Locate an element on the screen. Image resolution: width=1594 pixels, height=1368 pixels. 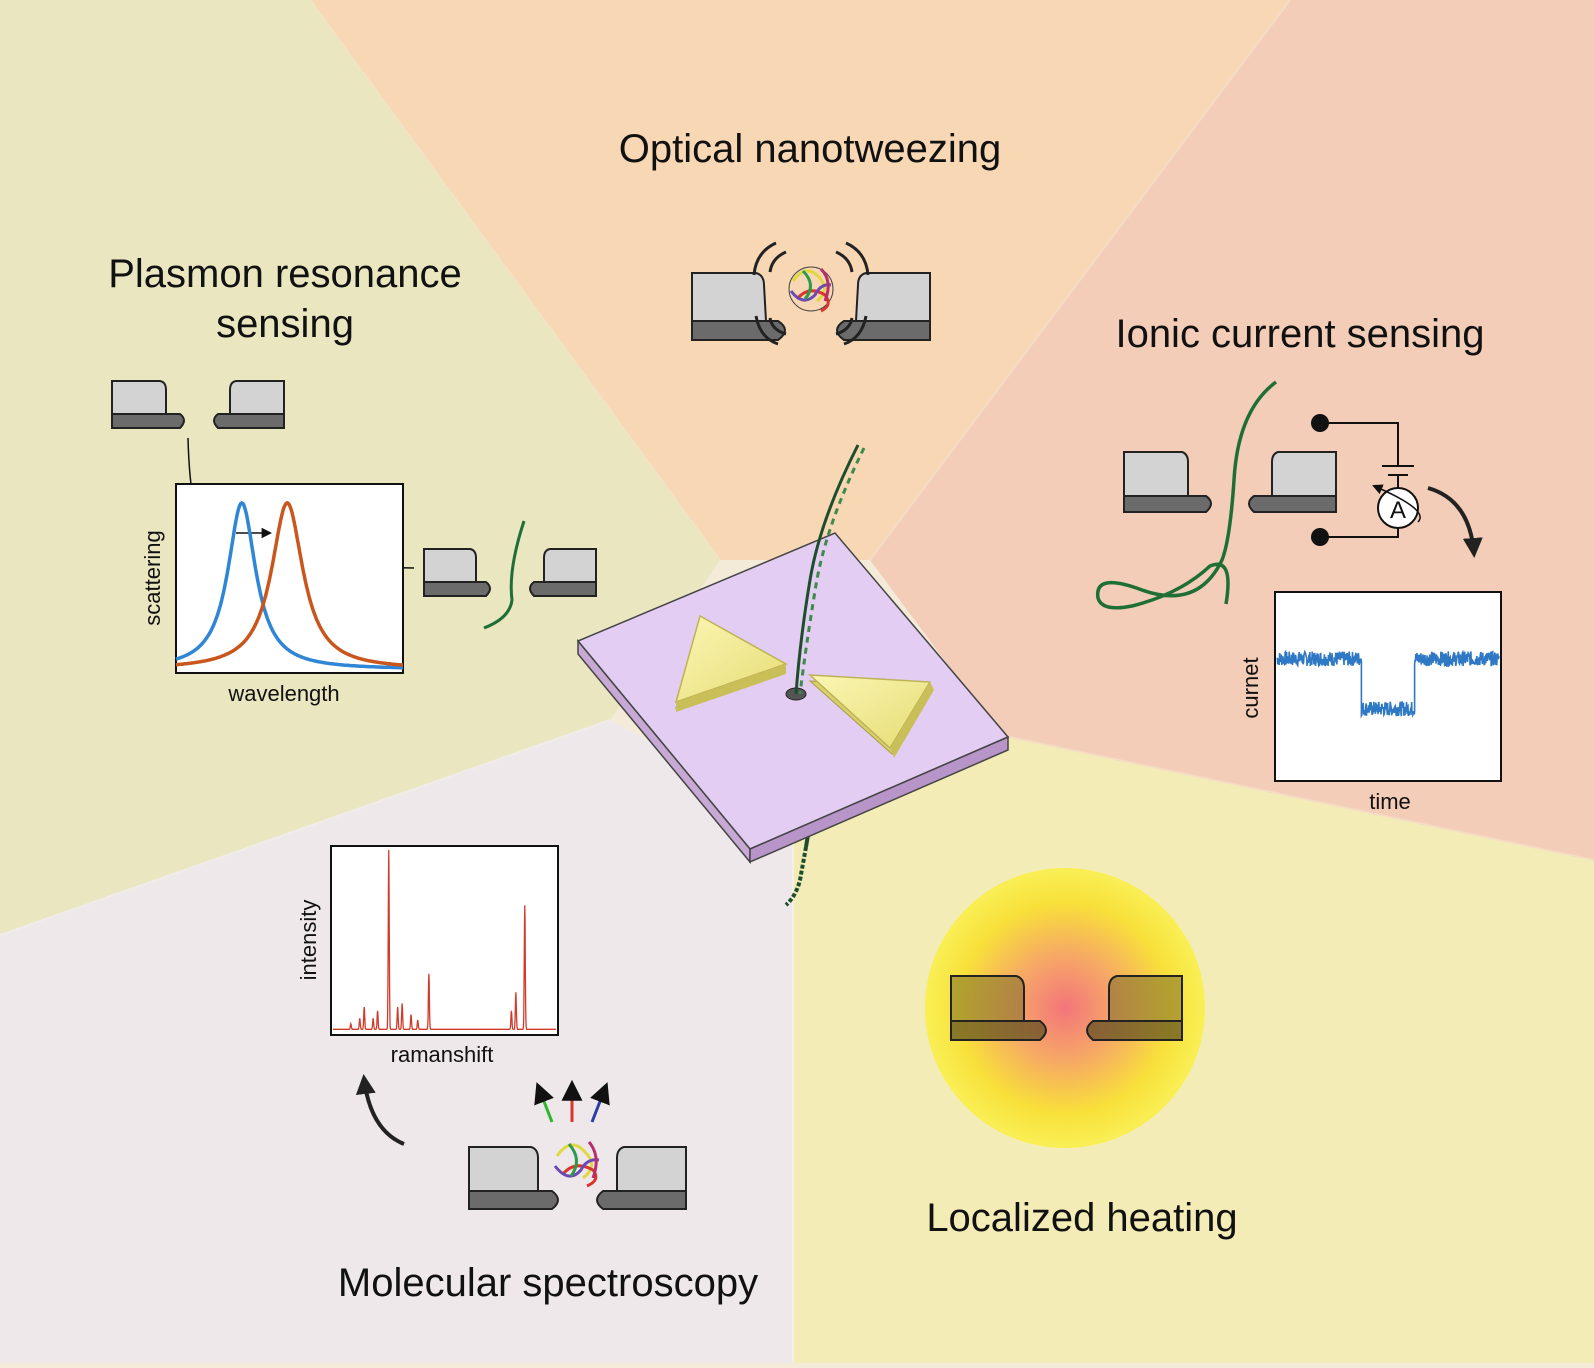
plasmon-ylabel: scattering is located at coordinates (152, 577).